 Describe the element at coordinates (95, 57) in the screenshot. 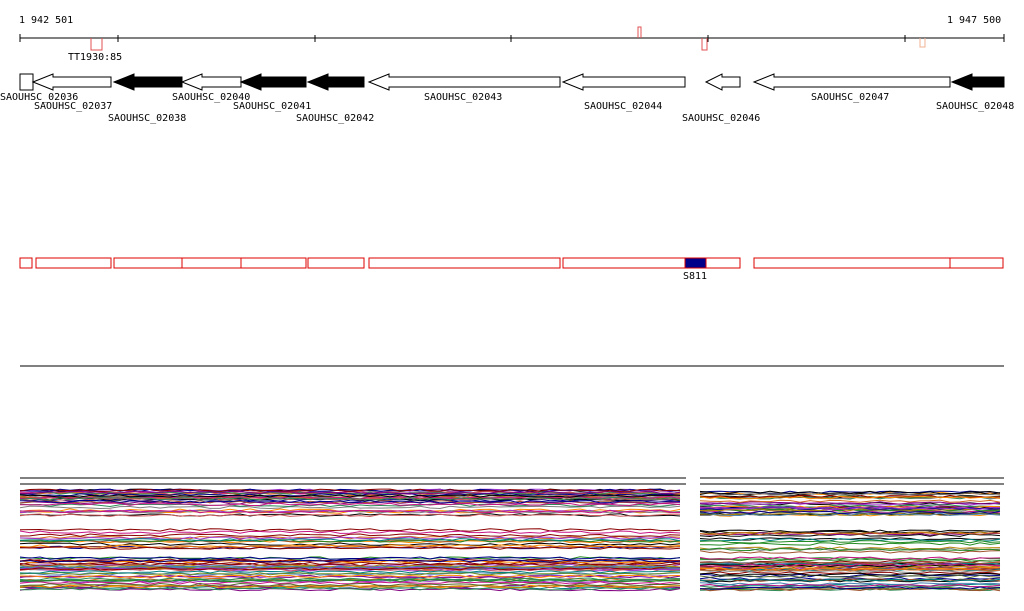

I see `terminator-label: TT1930:85` at that location.